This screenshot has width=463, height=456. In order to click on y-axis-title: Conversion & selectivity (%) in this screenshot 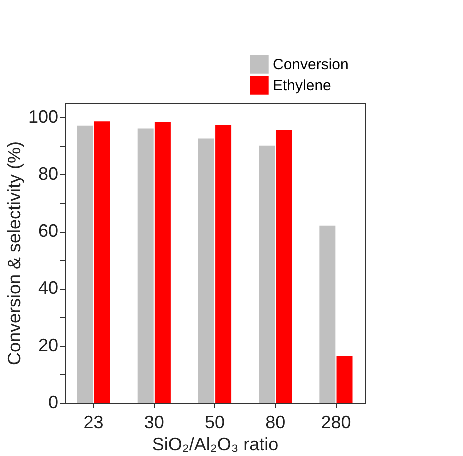, I will do `click(14, 253)`.